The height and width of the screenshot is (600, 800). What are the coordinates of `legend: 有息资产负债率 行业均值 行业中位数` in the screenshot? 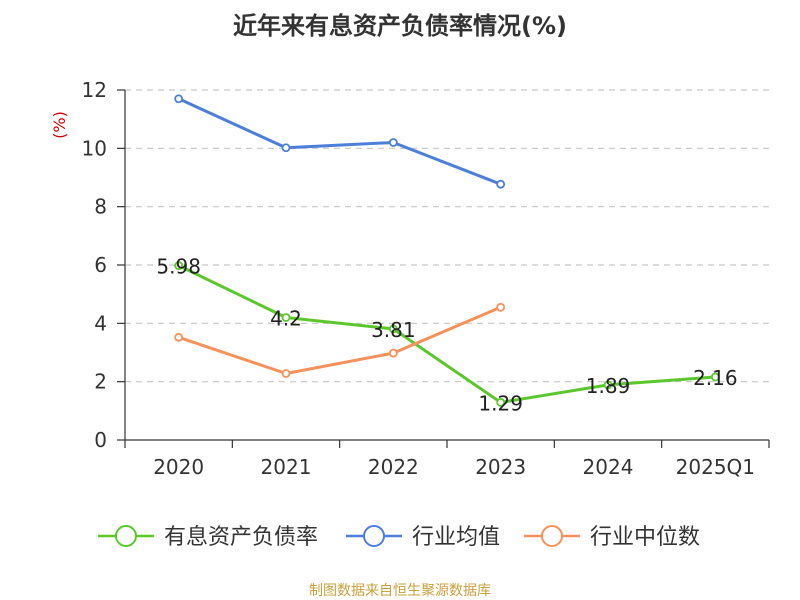 It's located at (399, 537).